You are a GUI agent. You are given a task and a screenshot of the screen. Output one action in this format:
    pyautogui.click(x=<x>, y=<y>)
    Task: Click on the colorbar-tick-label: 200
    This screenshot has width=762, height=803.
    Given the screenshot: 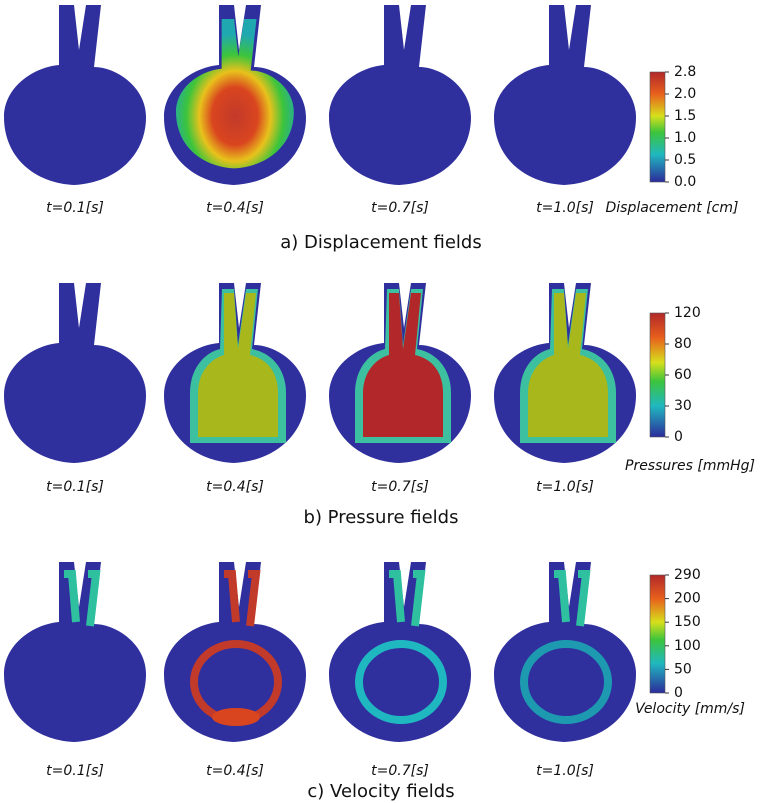 What is the action you would take?
    pyautogui.click(x=687, y=599)
    